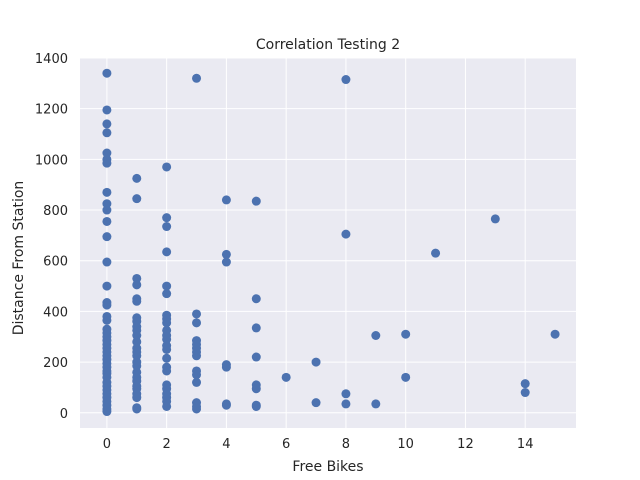  What do you see at coordinates (346, 444) in the screenshot?
I see `x-tick-label: 8` at bounding box center [346, 444].